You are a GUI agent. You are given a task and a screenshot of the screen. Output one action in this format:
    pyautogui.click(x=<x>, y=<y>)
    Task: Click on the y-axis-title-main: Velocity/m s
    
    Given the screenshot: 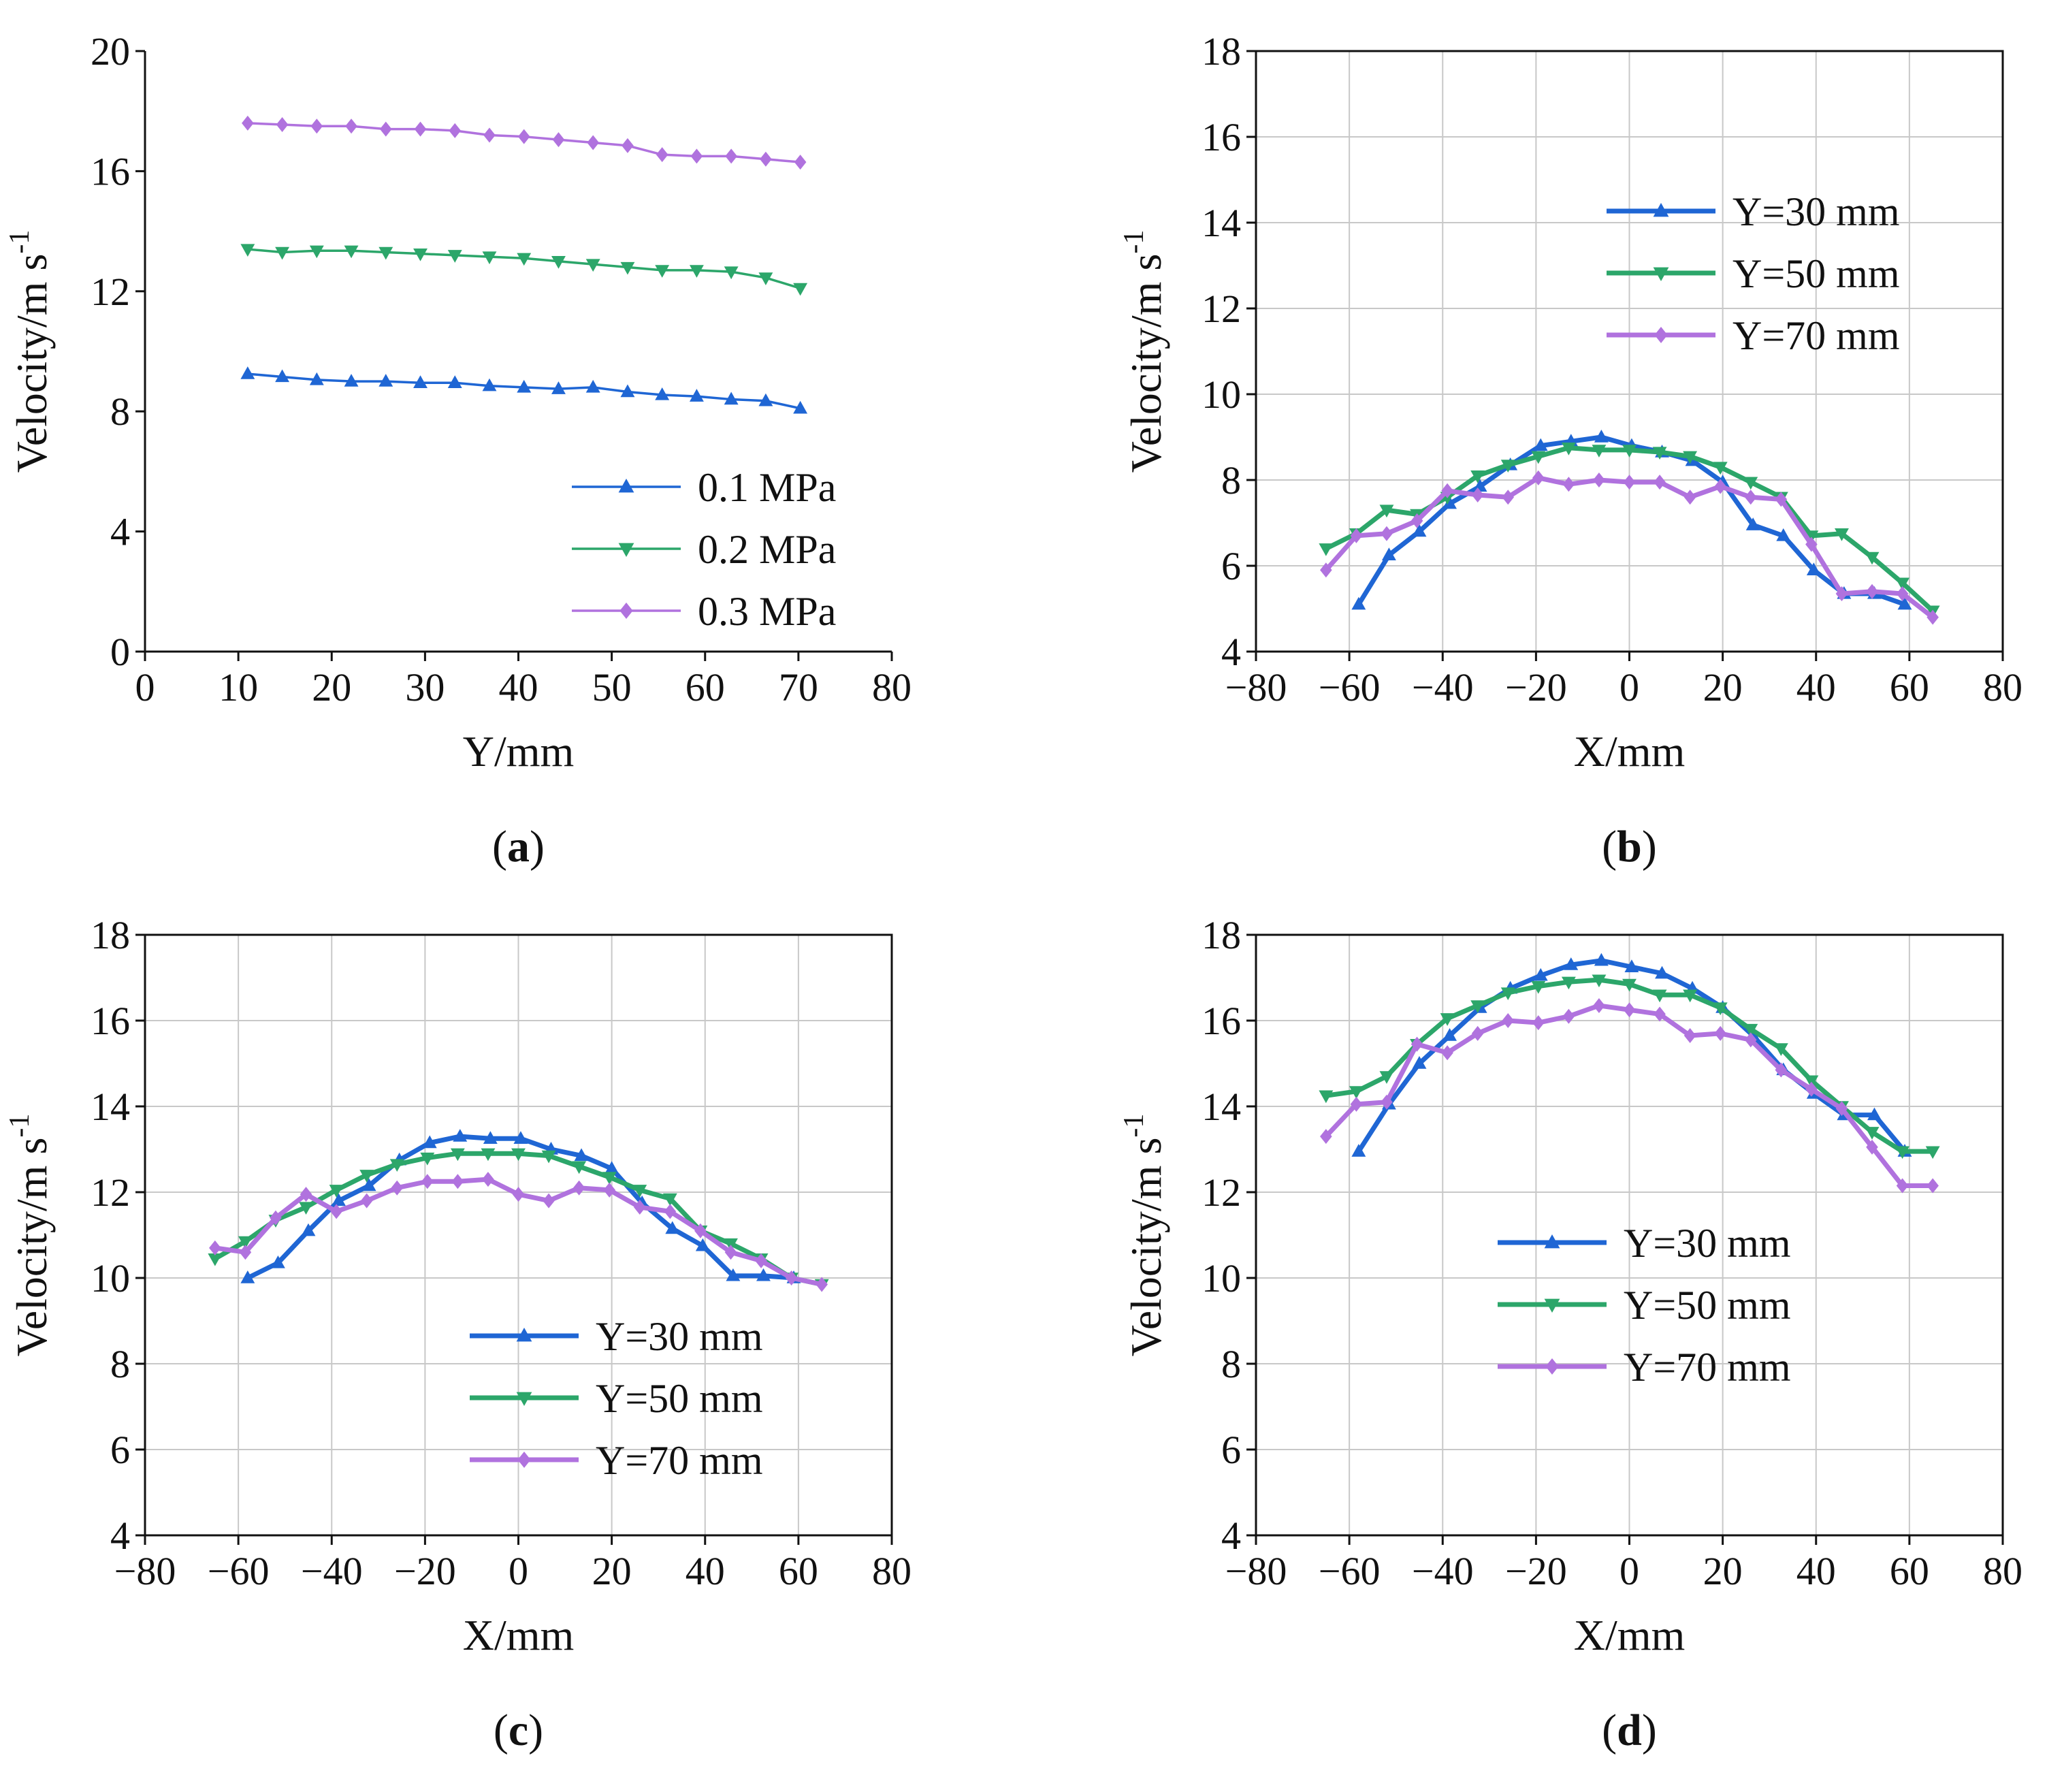 What is the action you would take?
    pyautogui.click(x=31, y=363)
    